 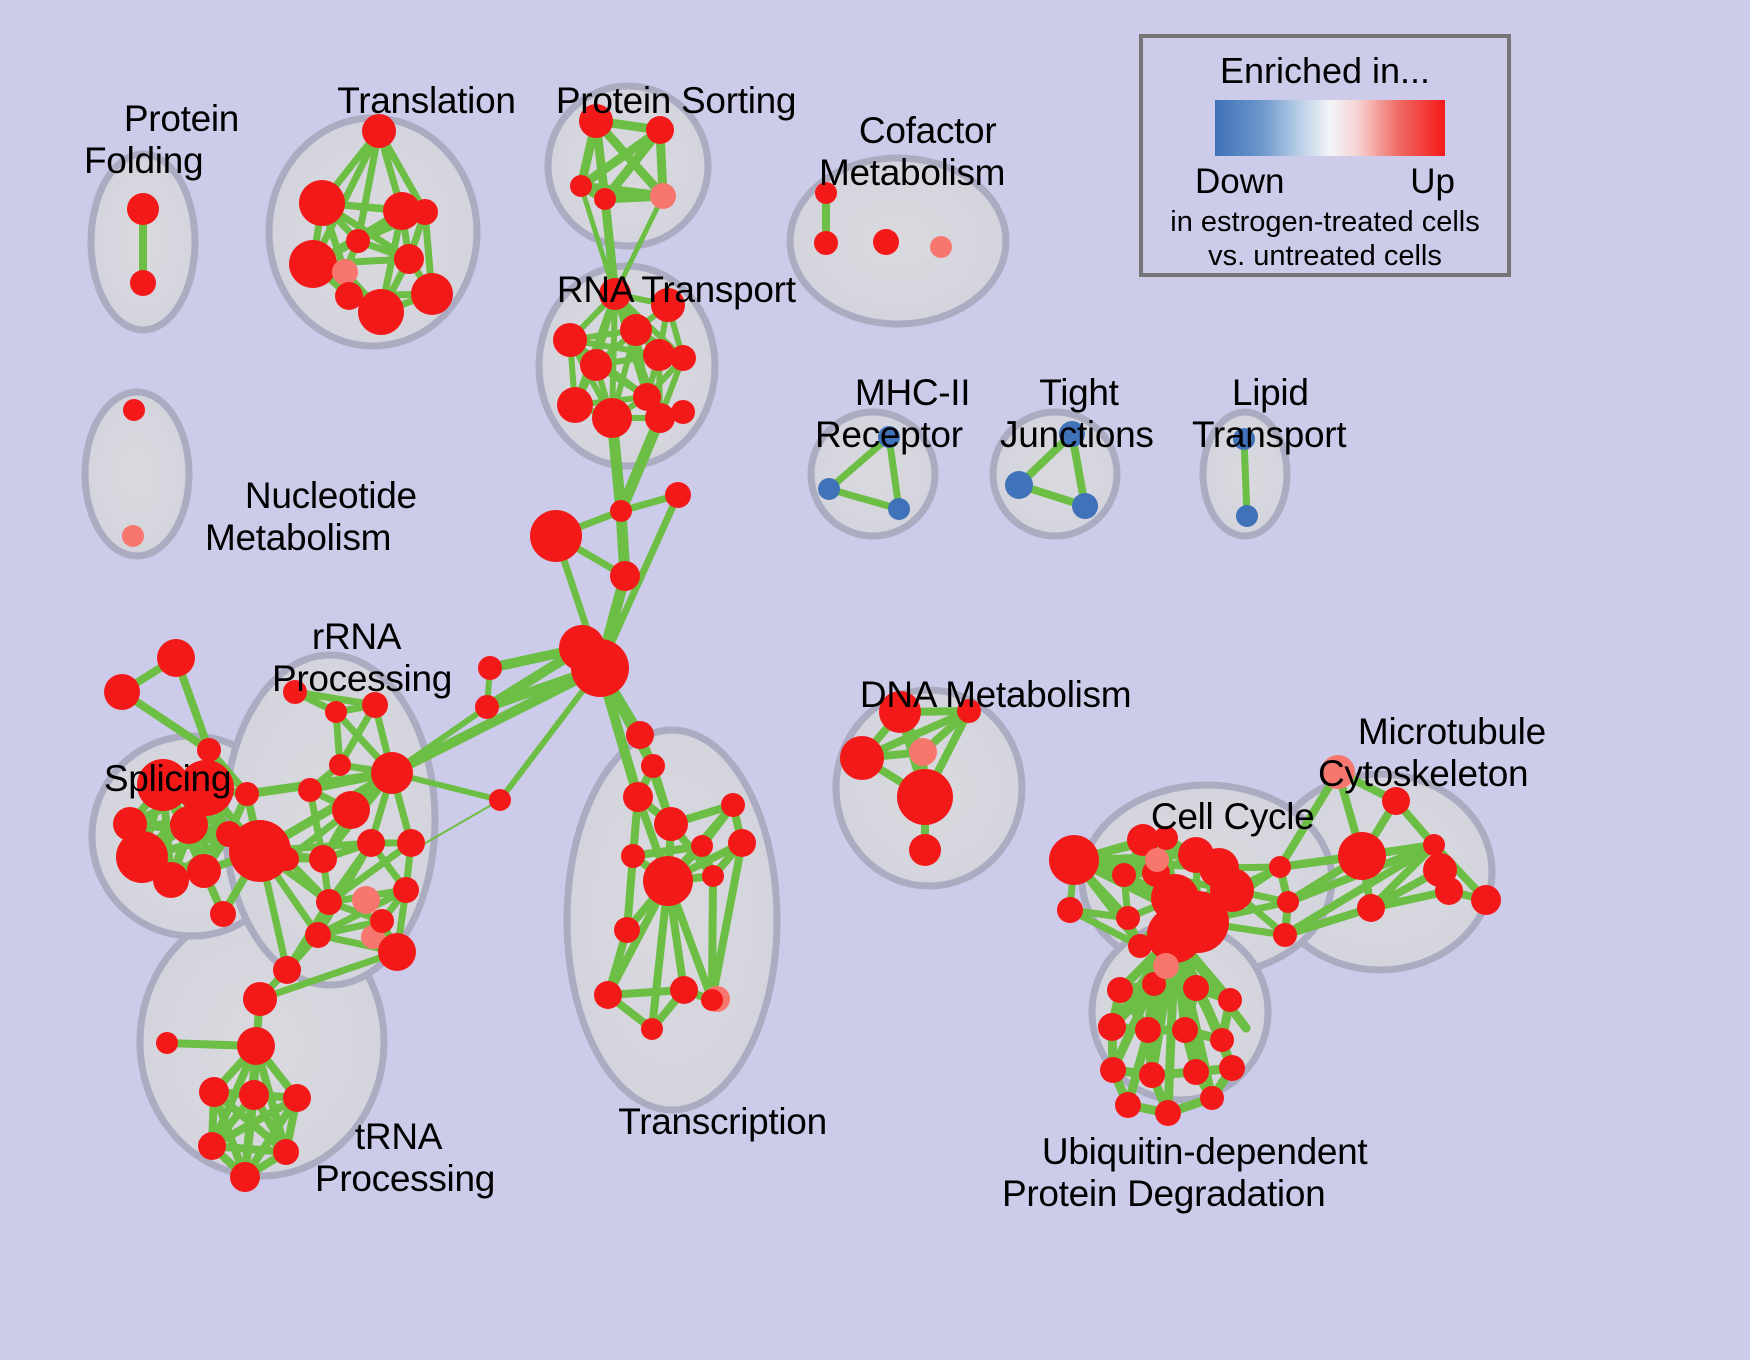 What do you see at coordinates (167, 779) in the screenshot?
I see `label-splicing: Splicing` at bounding box center [167, 779].